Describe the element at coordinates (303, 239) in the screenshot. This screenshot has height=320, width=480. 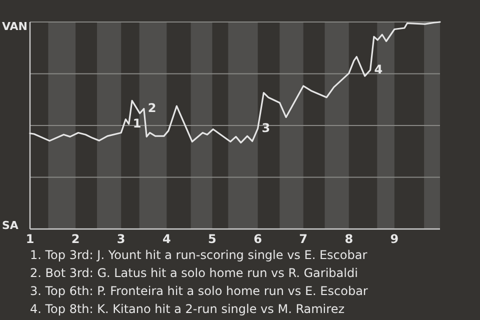
I see `x-tick-label: 7` at that location.